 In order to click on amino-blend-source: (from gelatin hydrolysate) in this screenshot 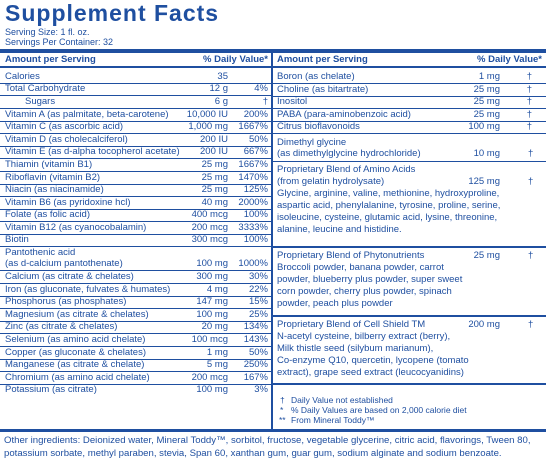, I will do `click(331, 181)`.